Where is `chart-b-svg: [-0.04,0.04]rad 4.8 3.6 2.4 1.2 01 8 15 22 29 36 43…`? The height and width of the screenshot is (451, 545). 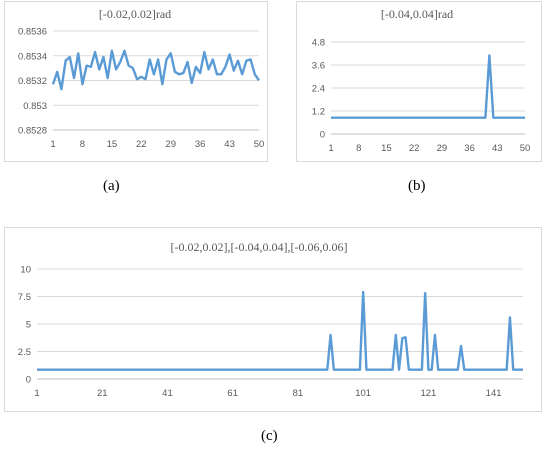
chart-b-svg: [-0.04,0.04]rad 4.8 3.6 2.4 1.2 01 8 15 22 29 36 43… is located at coordinates (421, 80).